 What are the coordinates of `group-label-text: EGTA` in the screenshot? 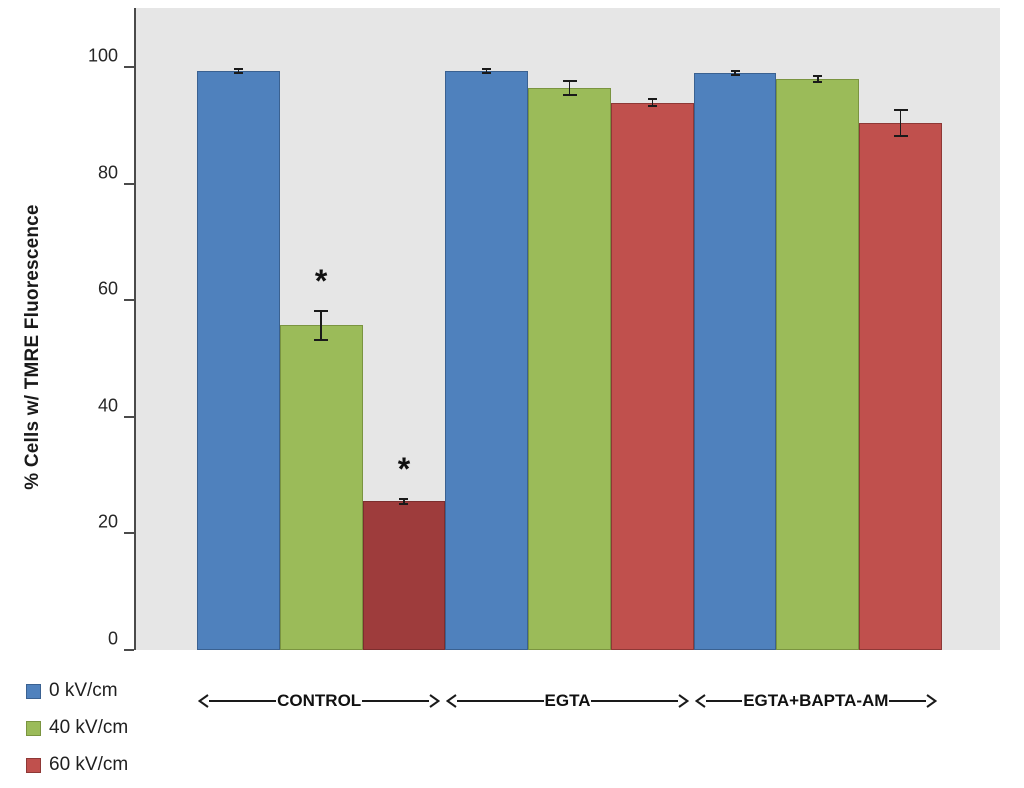 It's located at (567, 700).